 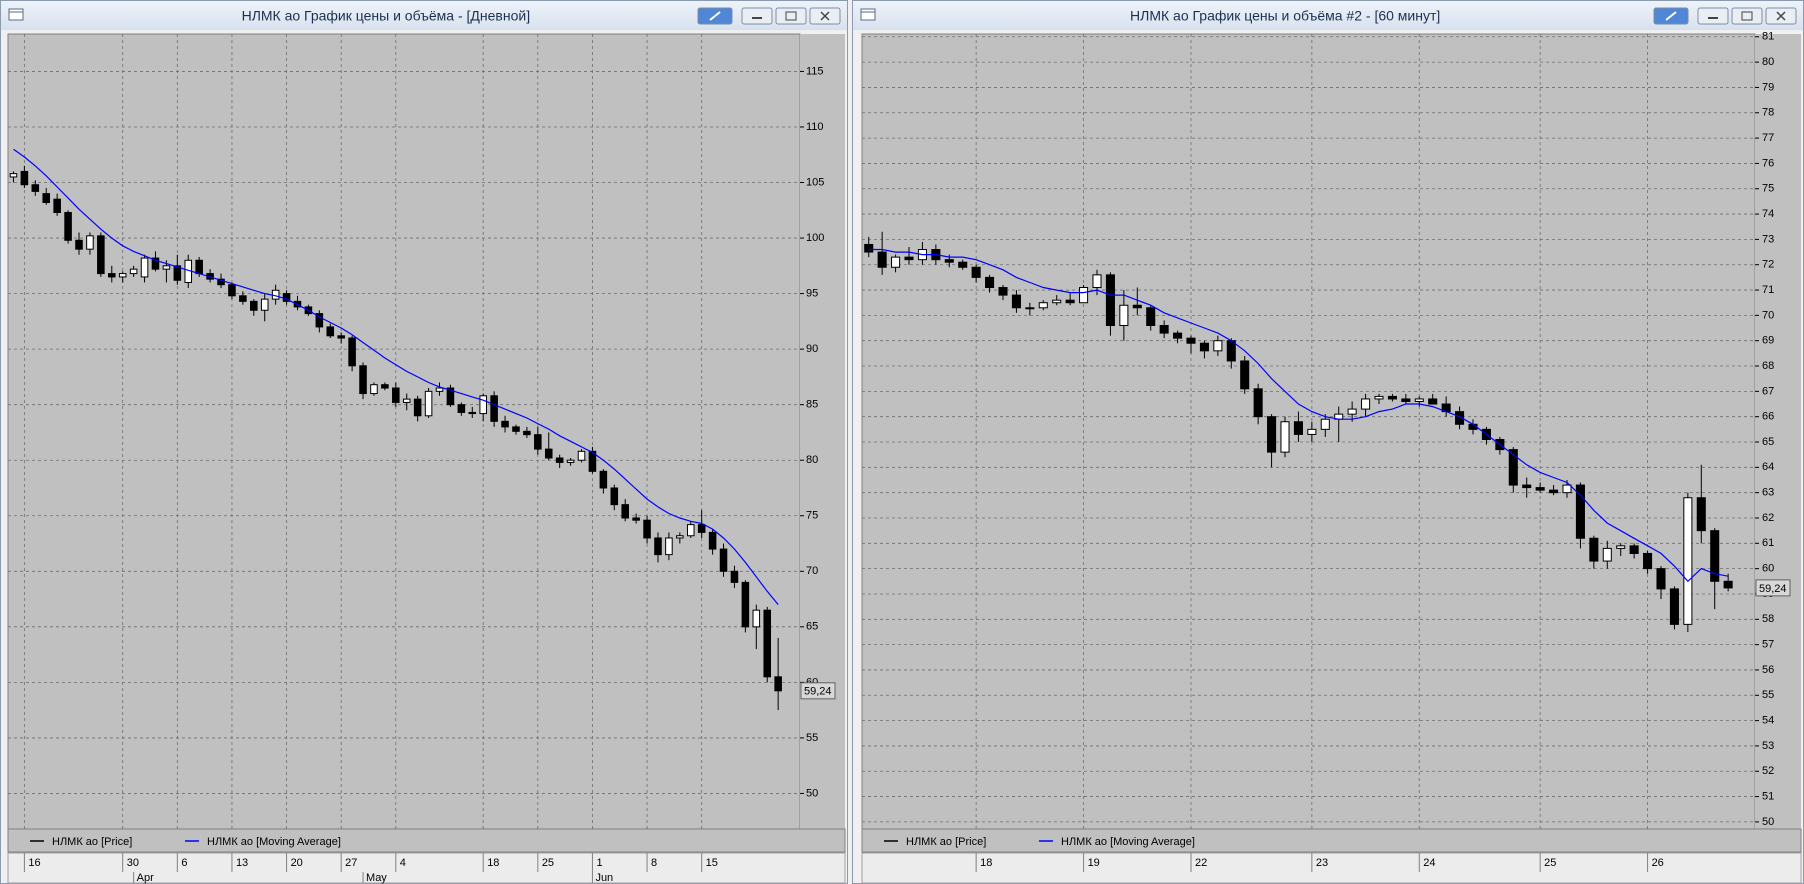 I want to click on window-icon, so click(x=868, y=14).